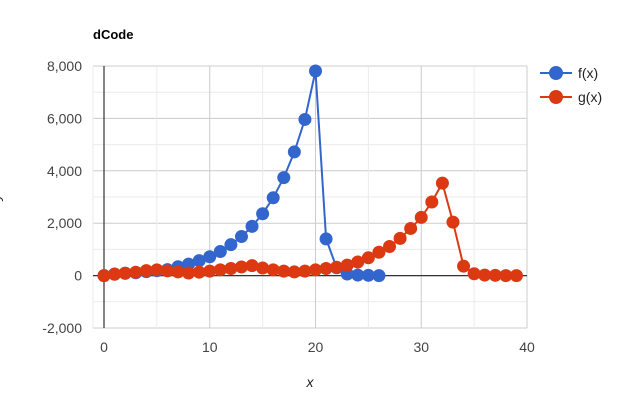 Image resolution: width=641 pixels, height=419 pixels. I want to click on x-tick-label: 0, so click(104, 347).